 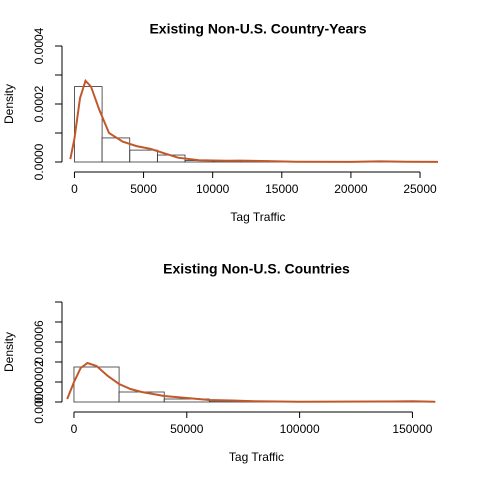 What do you see at coordinates (39, 382) in the screenshot?
I see `y-tick-label: 0.00002` at bounding box center [39, 382].